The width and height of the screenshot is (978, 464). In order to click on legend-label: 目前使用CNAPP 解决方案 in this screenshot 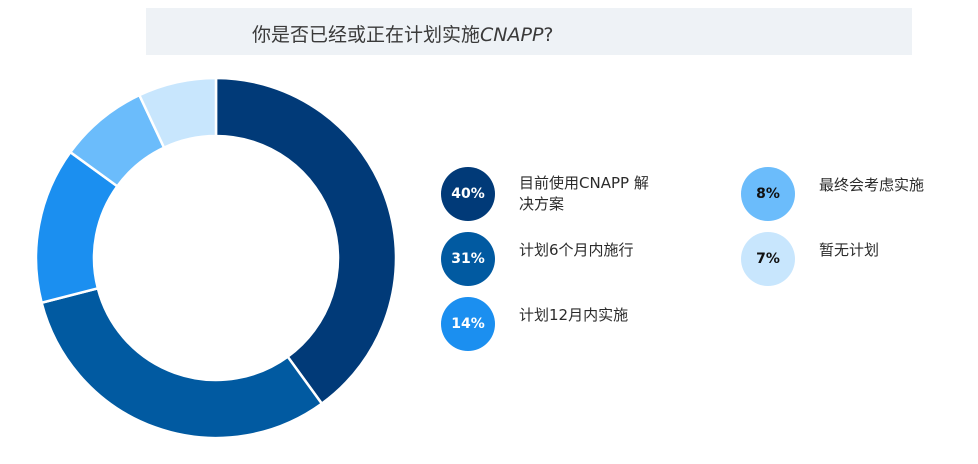, I will do `click(584, 193)`.